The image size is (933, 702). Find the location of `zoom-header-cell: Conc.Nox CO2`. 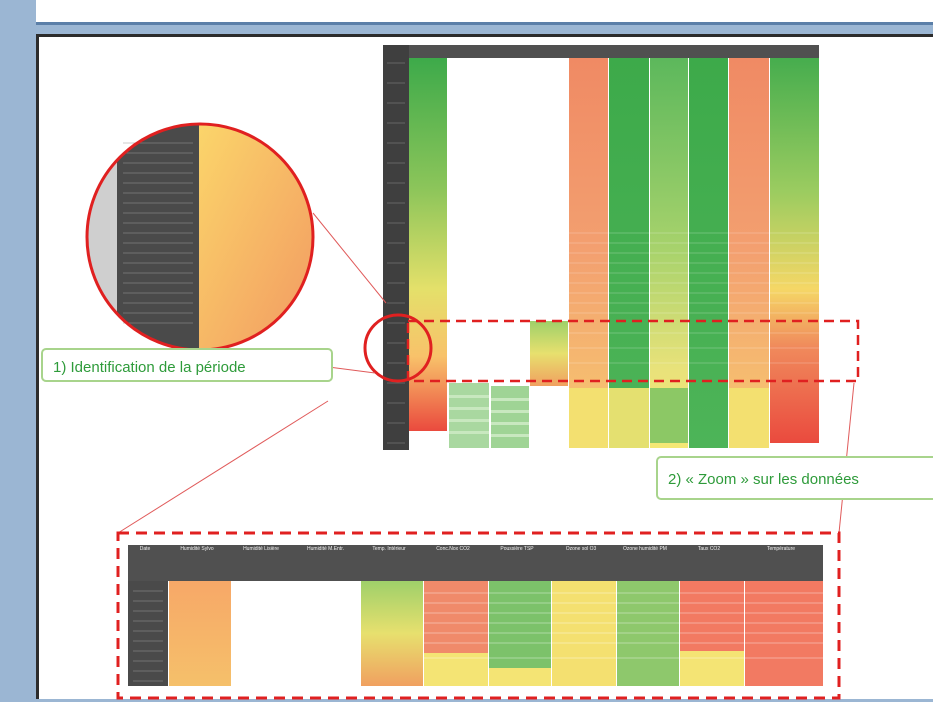

zoom-header-cell: Conc.Nox CO2 is located at coordinates (453, 549).